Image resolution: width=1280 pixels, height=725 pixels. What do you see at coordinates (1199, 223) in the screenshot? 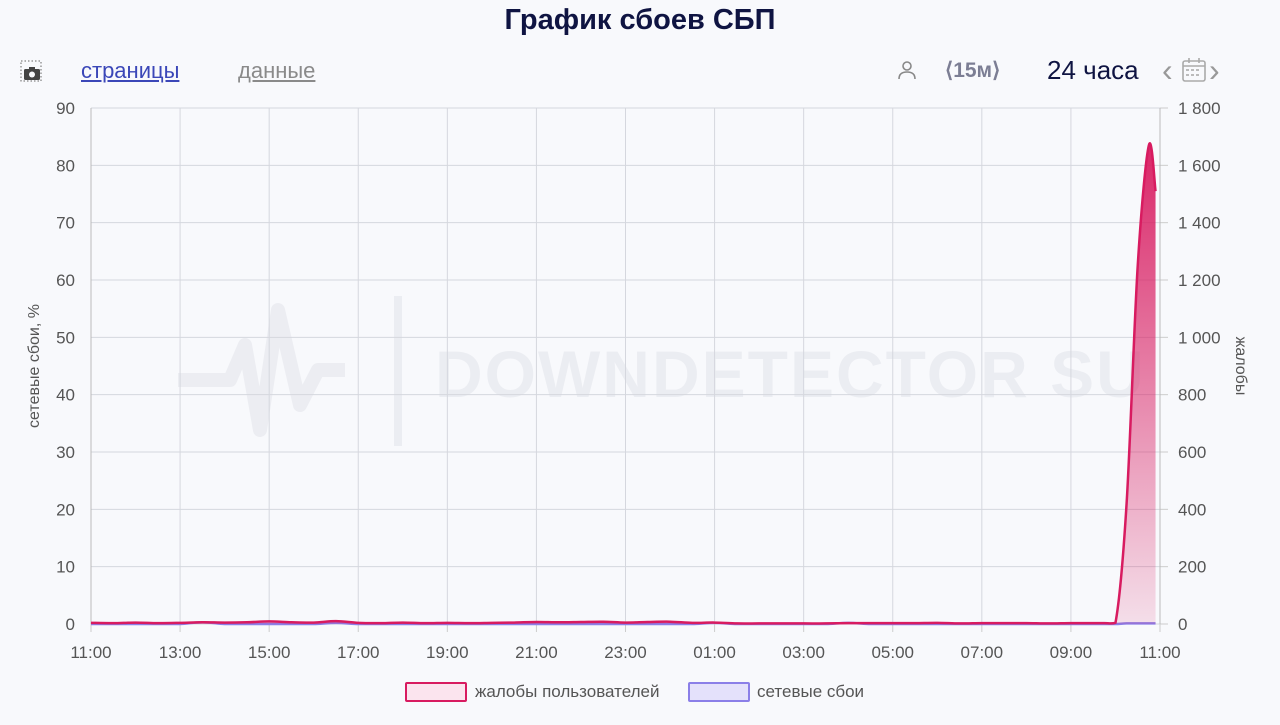
I see `y-tick-right: 1 400` at bounding box center [1199, 223].